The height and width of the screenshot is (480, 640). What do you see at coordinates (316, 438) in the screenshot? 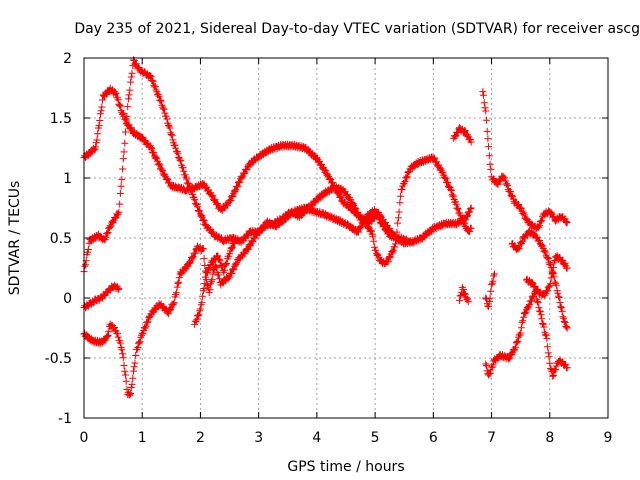
I see `x-tick-label: 4` at bounding box center [316, 438].